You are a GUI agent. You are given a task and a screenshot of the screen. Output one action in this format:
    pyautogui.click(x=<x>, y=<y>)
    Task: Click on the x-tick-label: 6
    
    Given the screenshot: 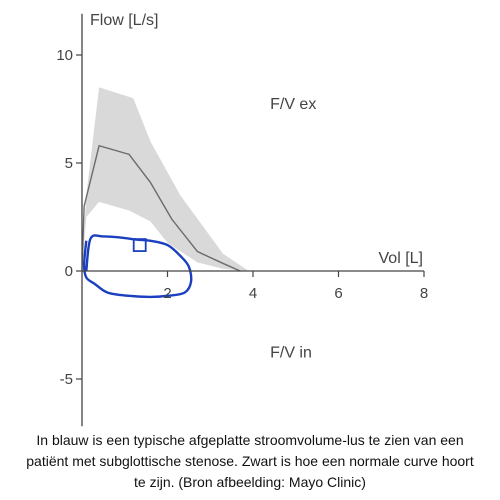 What is the action you would take?
    pyautogui.click(x=338, y=293)
    